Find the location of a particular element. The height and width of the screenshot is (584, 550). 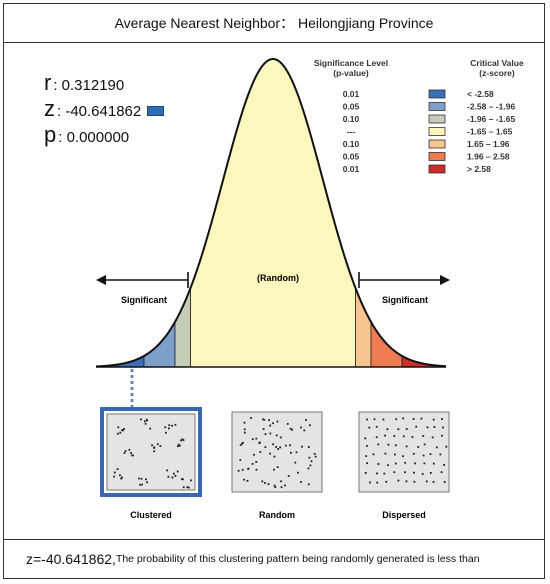

stat-p-label: p is located at coordinates (50, 134).